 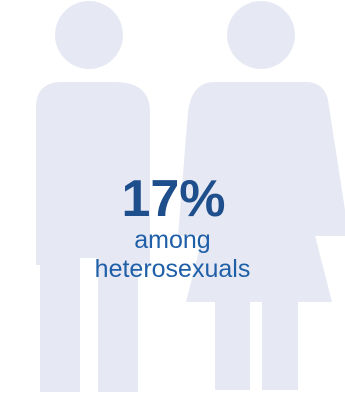 I want to click on stat-label-line2: heterosexuals, so click(x=172, y=269).